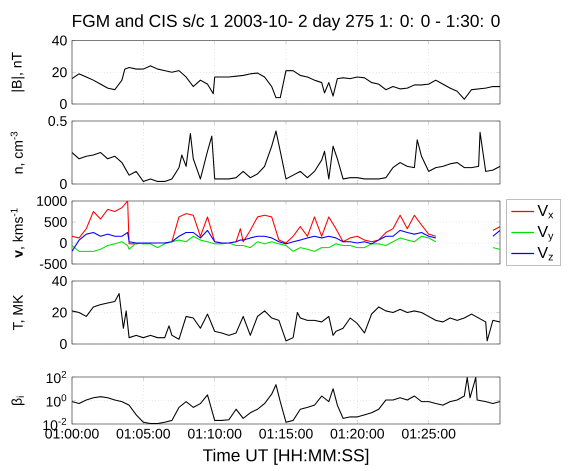 This screenshot has width=587, height=471. Describe the element at coordinates (215, 433) in the screenshot. I see `x-tick-label: 01:10:00` at that location.